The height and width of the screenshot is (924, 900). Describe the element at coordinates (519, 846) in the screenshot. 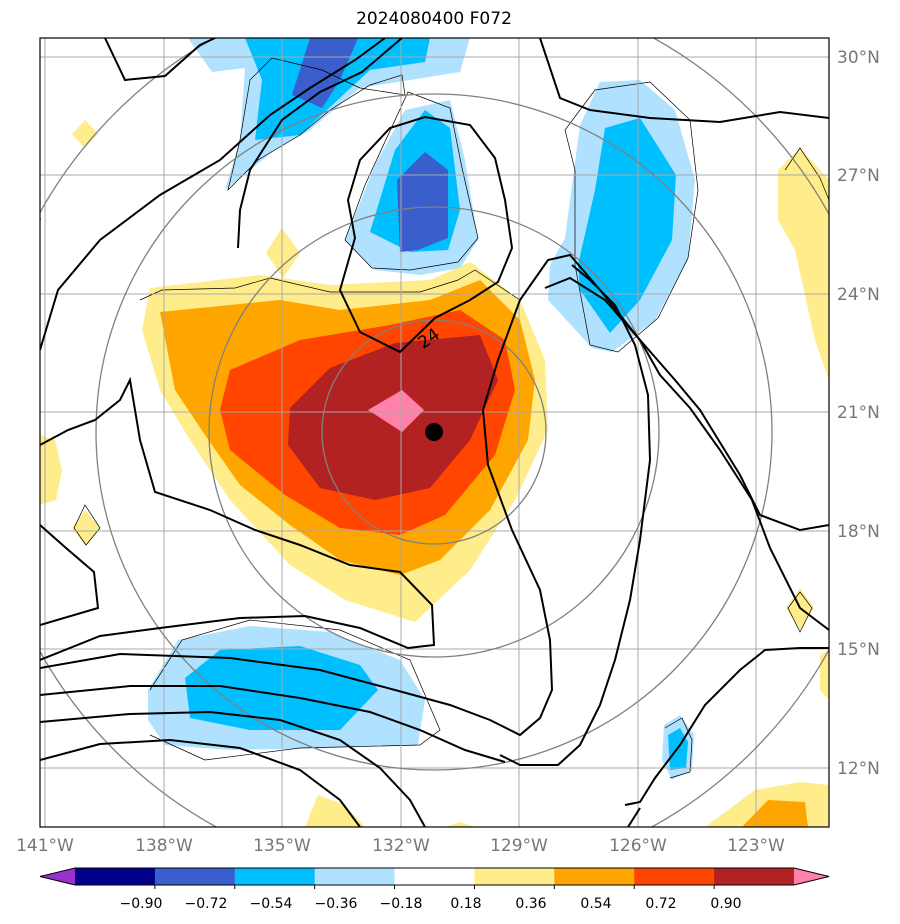

I see `lon-tick-label: 129°W` at that location.